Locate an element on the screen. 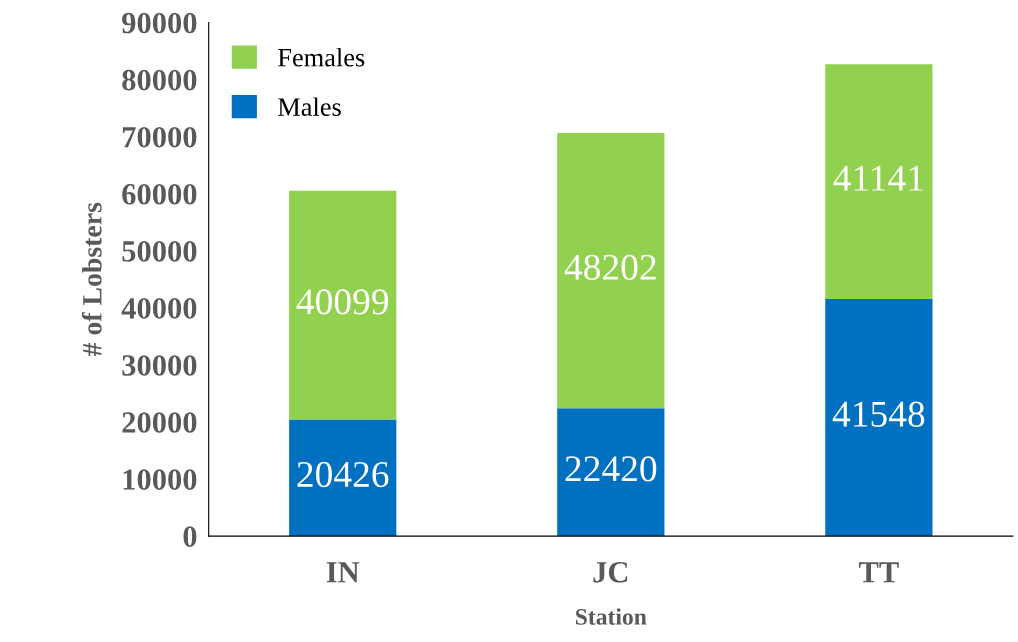 This screenshot has height=642, width=1018. y-tick-label: 10000 is located at coordinates (160, 479).